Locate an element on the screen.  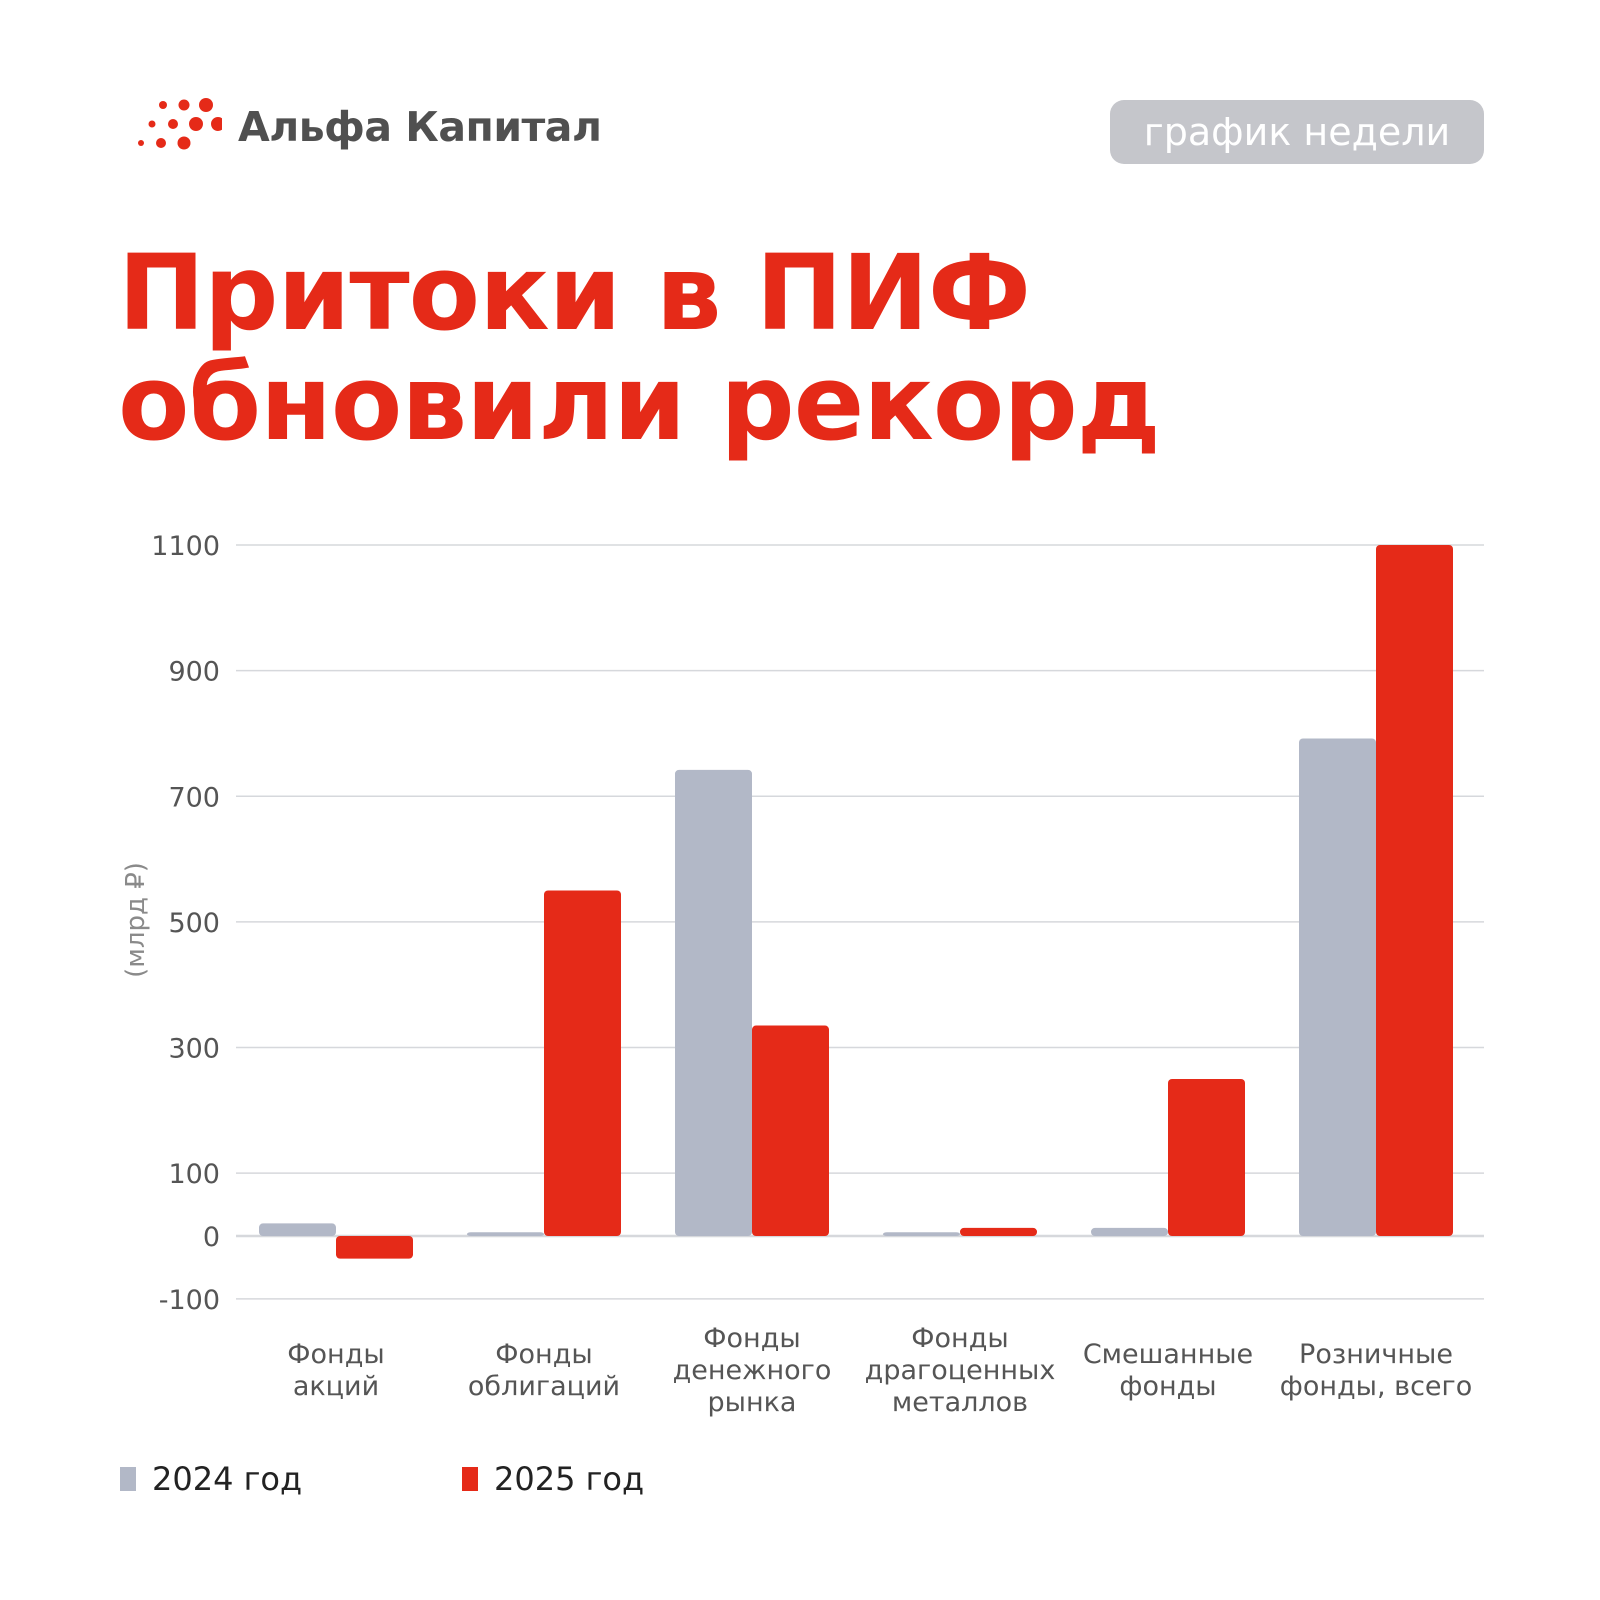
week-chart-badge: график недели is located at coordinates (1297, 132).